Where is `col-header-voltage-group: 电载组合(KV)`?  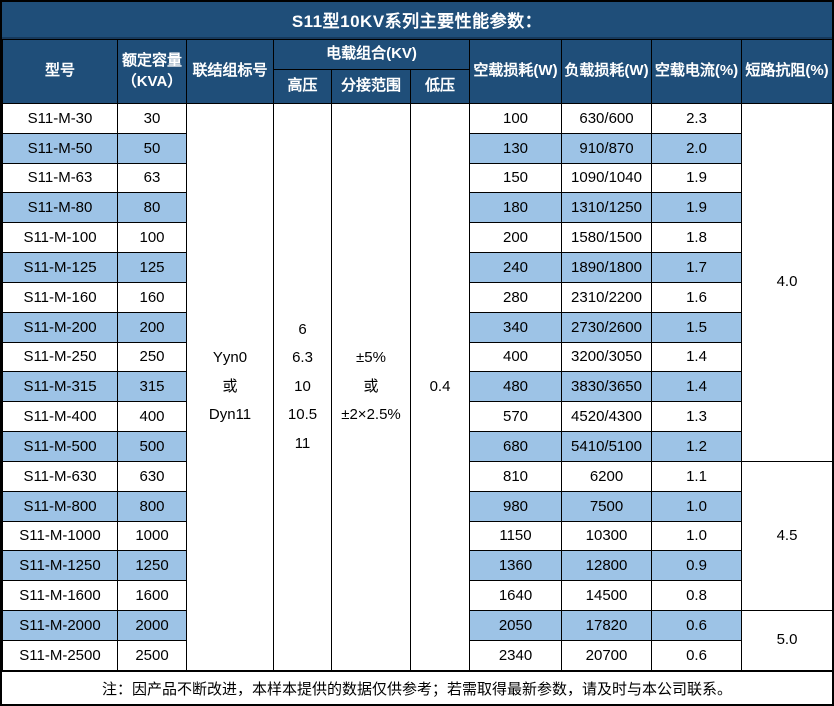 col-header-voltage-group: 电载组合(KV) is located at coordinates (371, 54).